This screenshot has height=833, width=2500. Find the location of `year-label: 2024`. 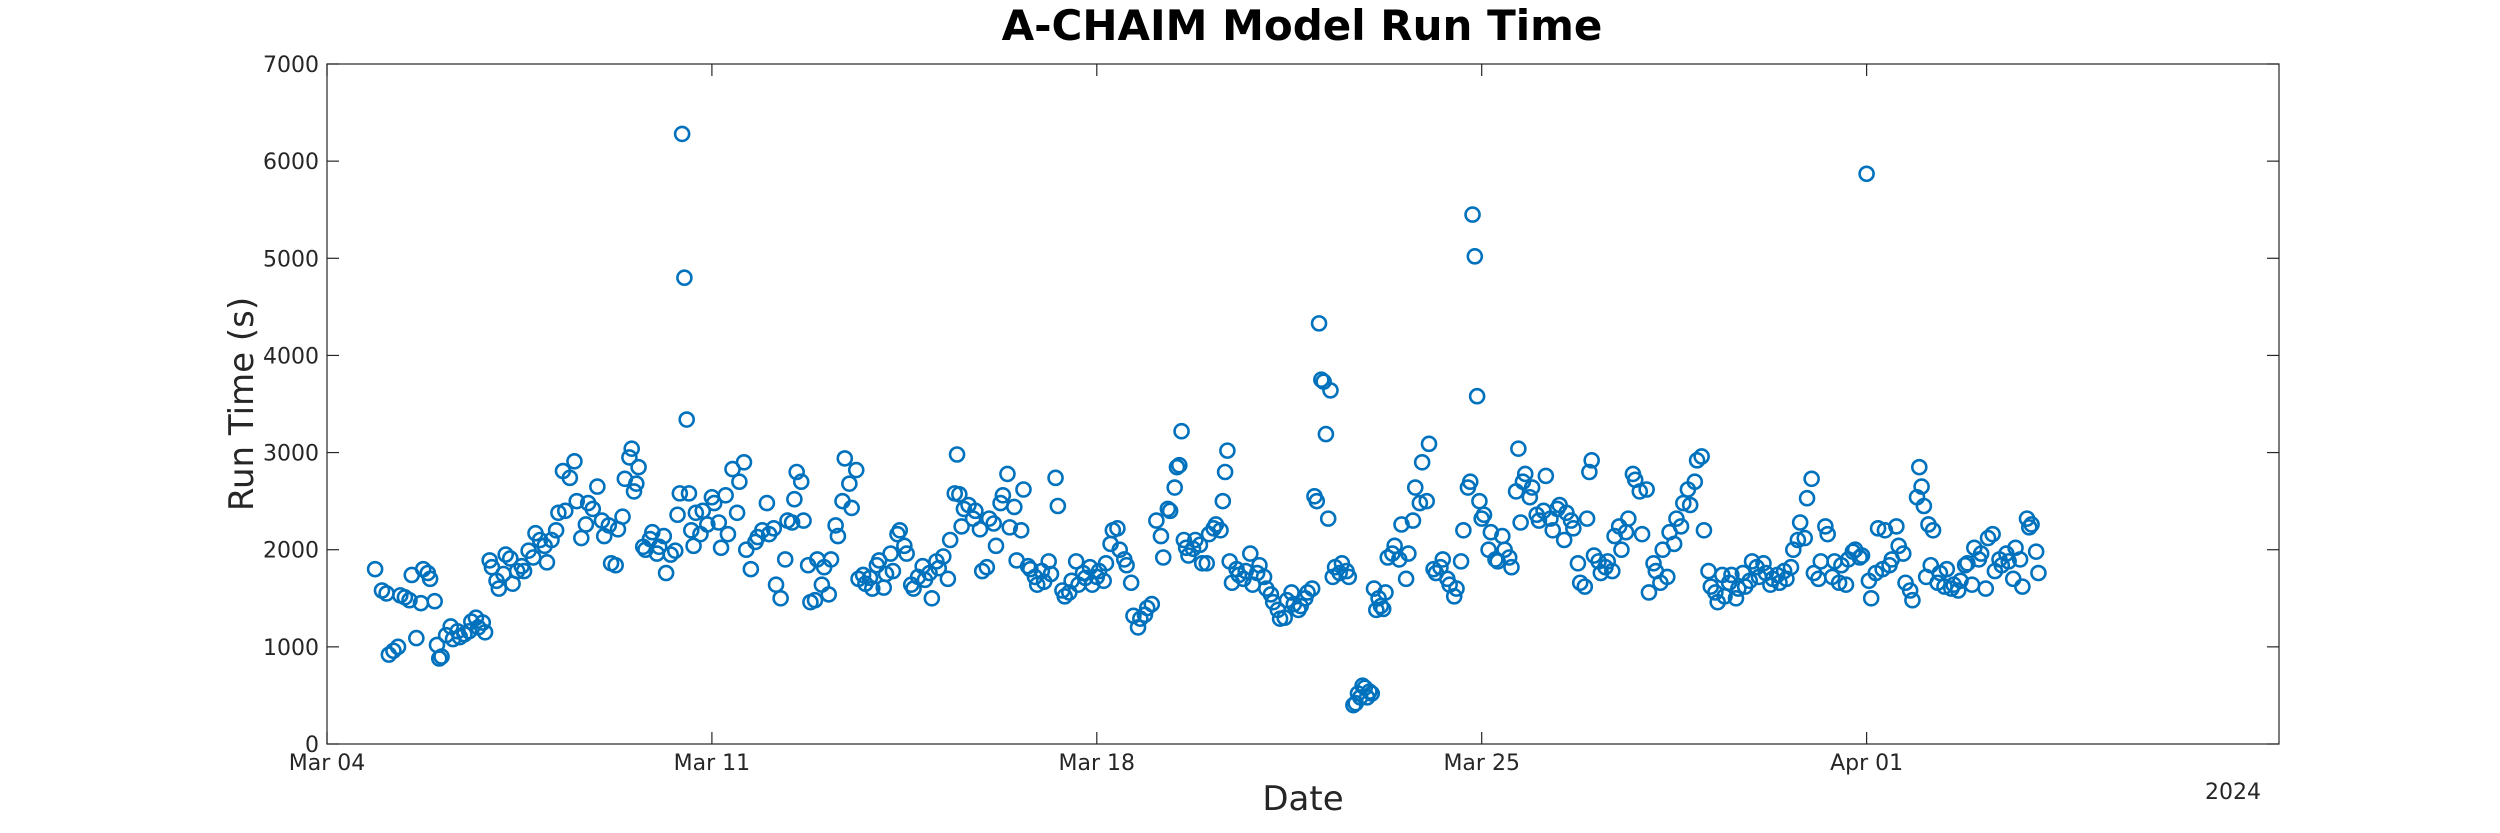

year-label: 2024 is located at coordinates (2233, 792).